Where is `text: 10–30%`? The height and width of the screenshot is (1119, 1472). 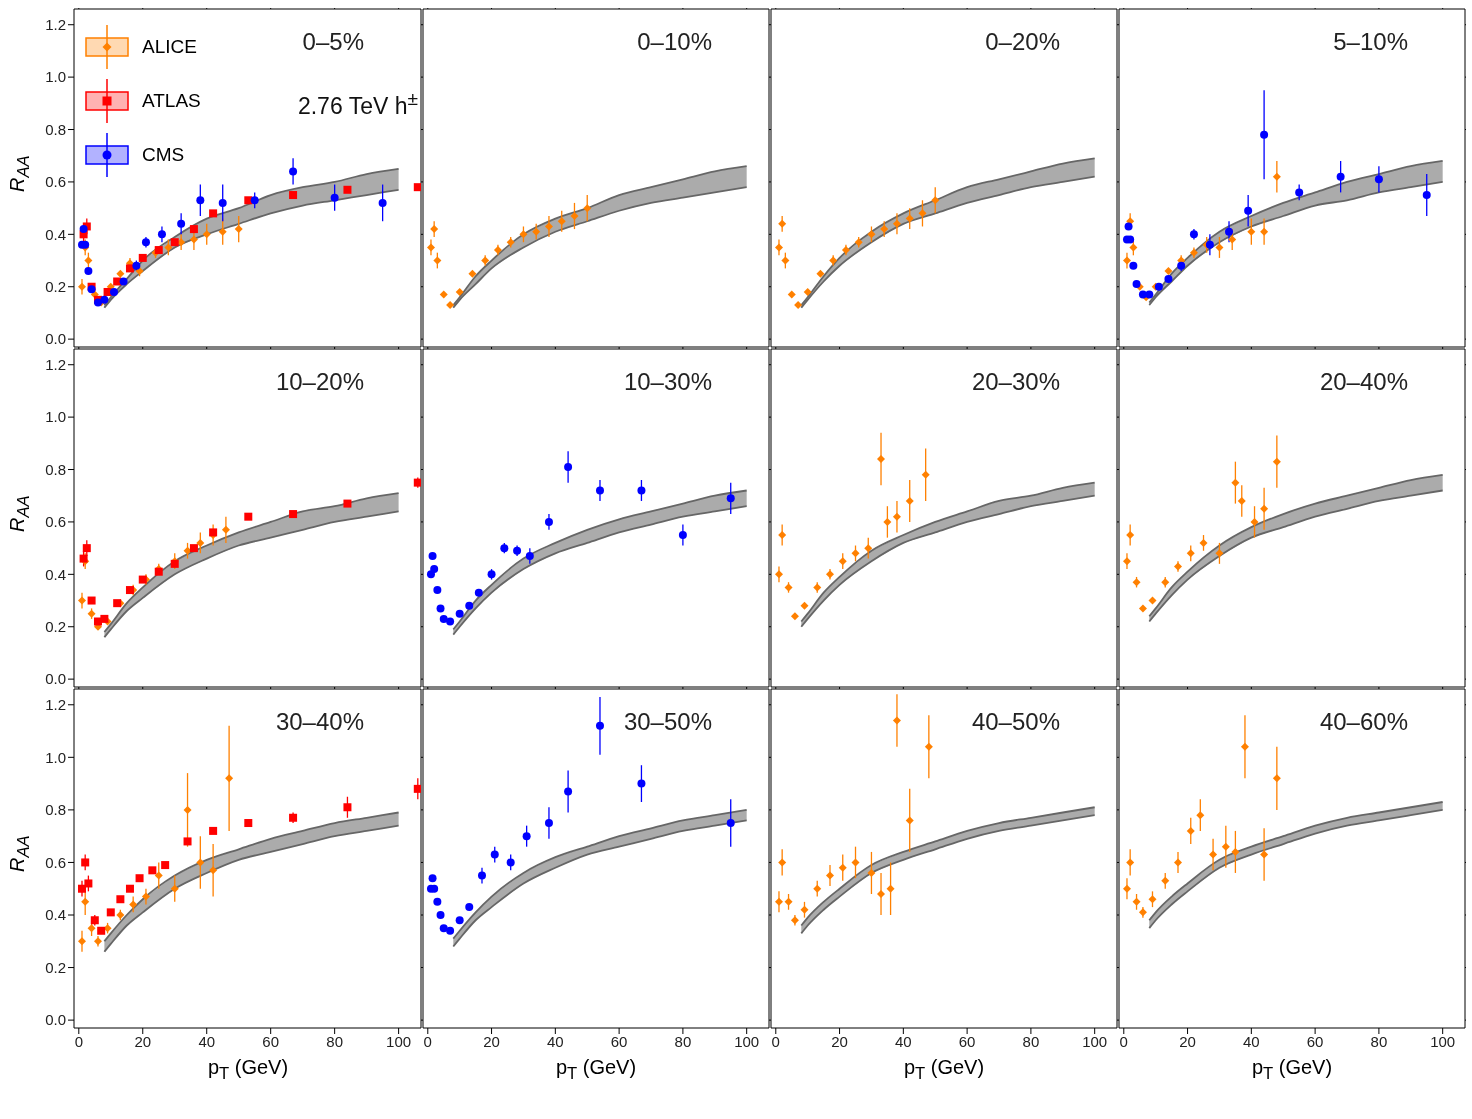 text: 10–30% is located at coordinates (667, 382).